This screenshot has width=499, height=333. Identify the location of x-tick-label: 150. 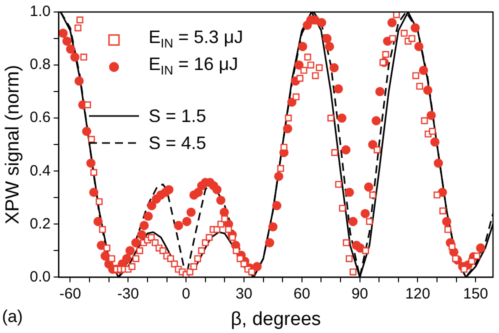
(475, 293).